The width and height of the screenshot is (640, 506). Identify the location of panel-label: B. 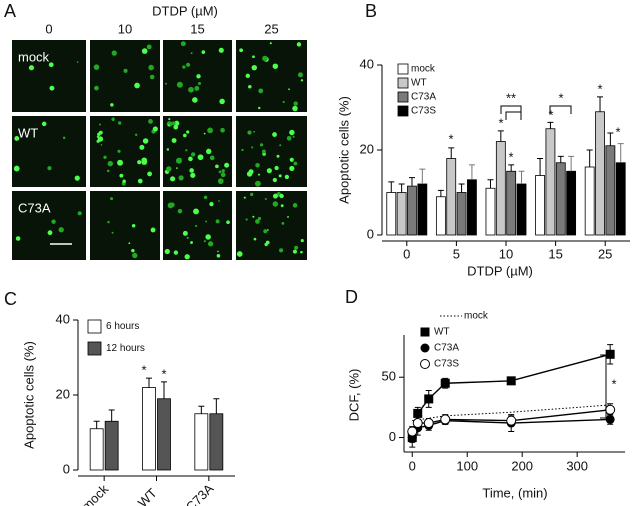
(371, 11).